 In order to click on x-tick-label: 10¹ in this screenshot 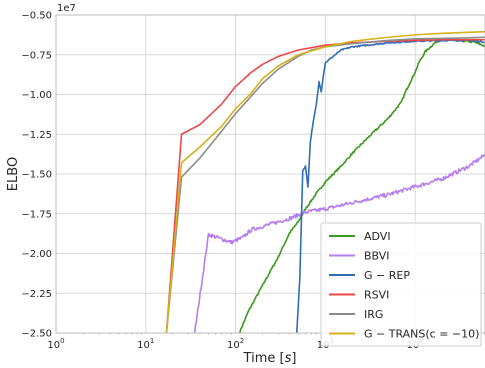, I will do `click(145, 344)`.